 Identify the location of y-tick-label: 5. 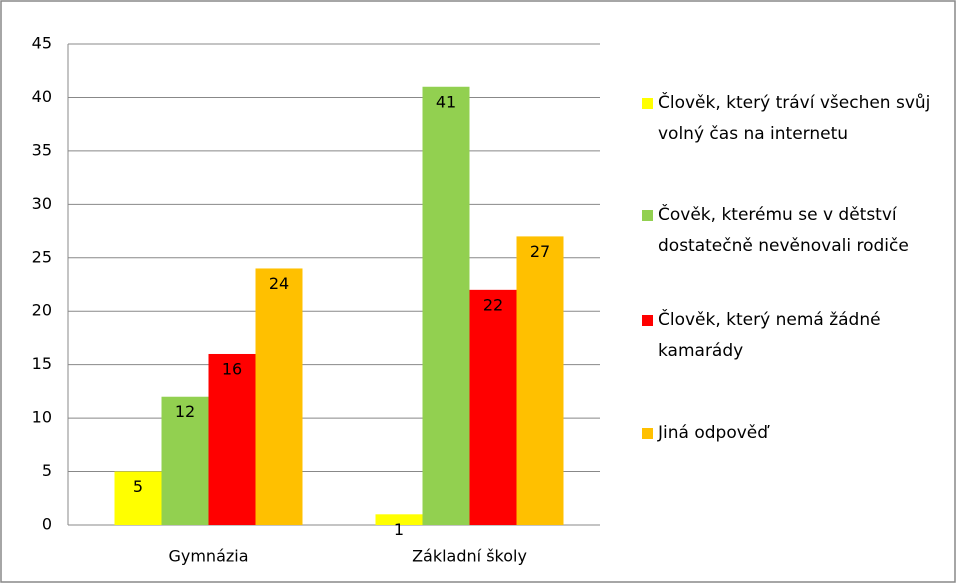
(47, 470).